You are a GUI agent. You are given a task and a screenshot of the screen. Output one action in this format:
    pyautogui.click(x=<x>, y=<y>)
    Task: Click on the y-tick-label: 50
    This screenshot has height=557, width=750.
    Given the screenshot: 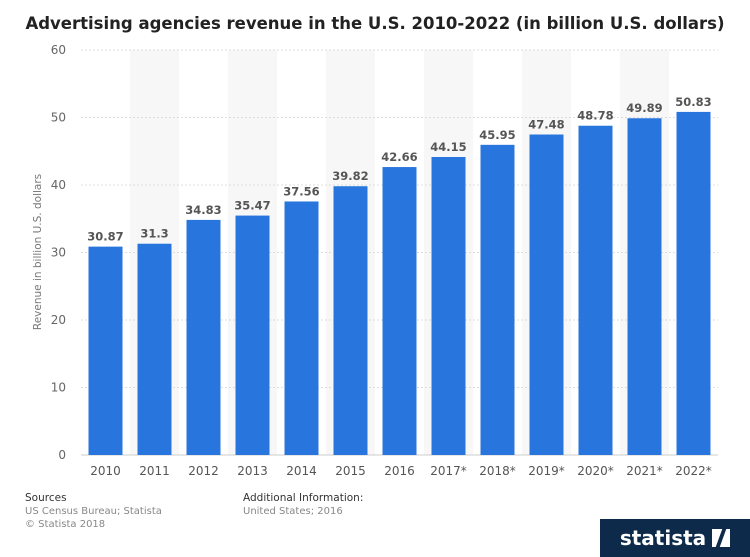 What is the action you would take?
    pyautogui.click(x=58, y=118)
    